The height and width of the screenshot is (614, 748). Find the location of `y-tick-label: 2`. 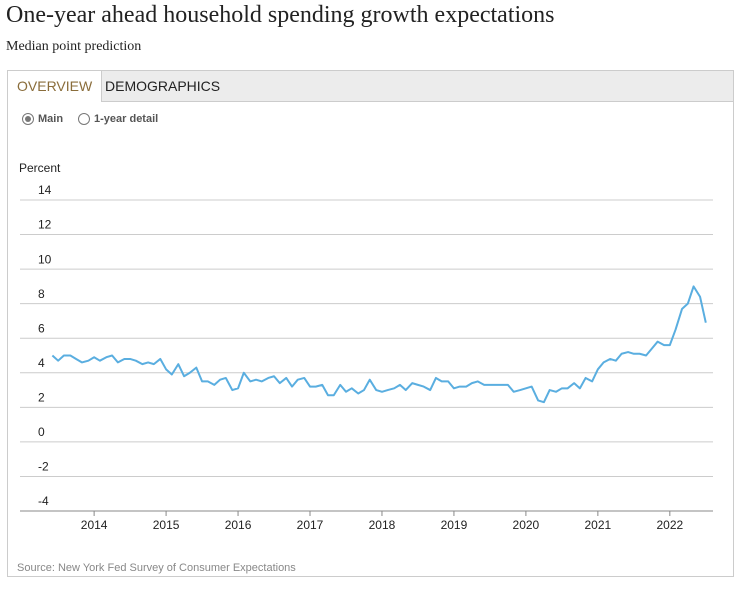

y-tick-label: 2 is located at coordinates (41, 398).